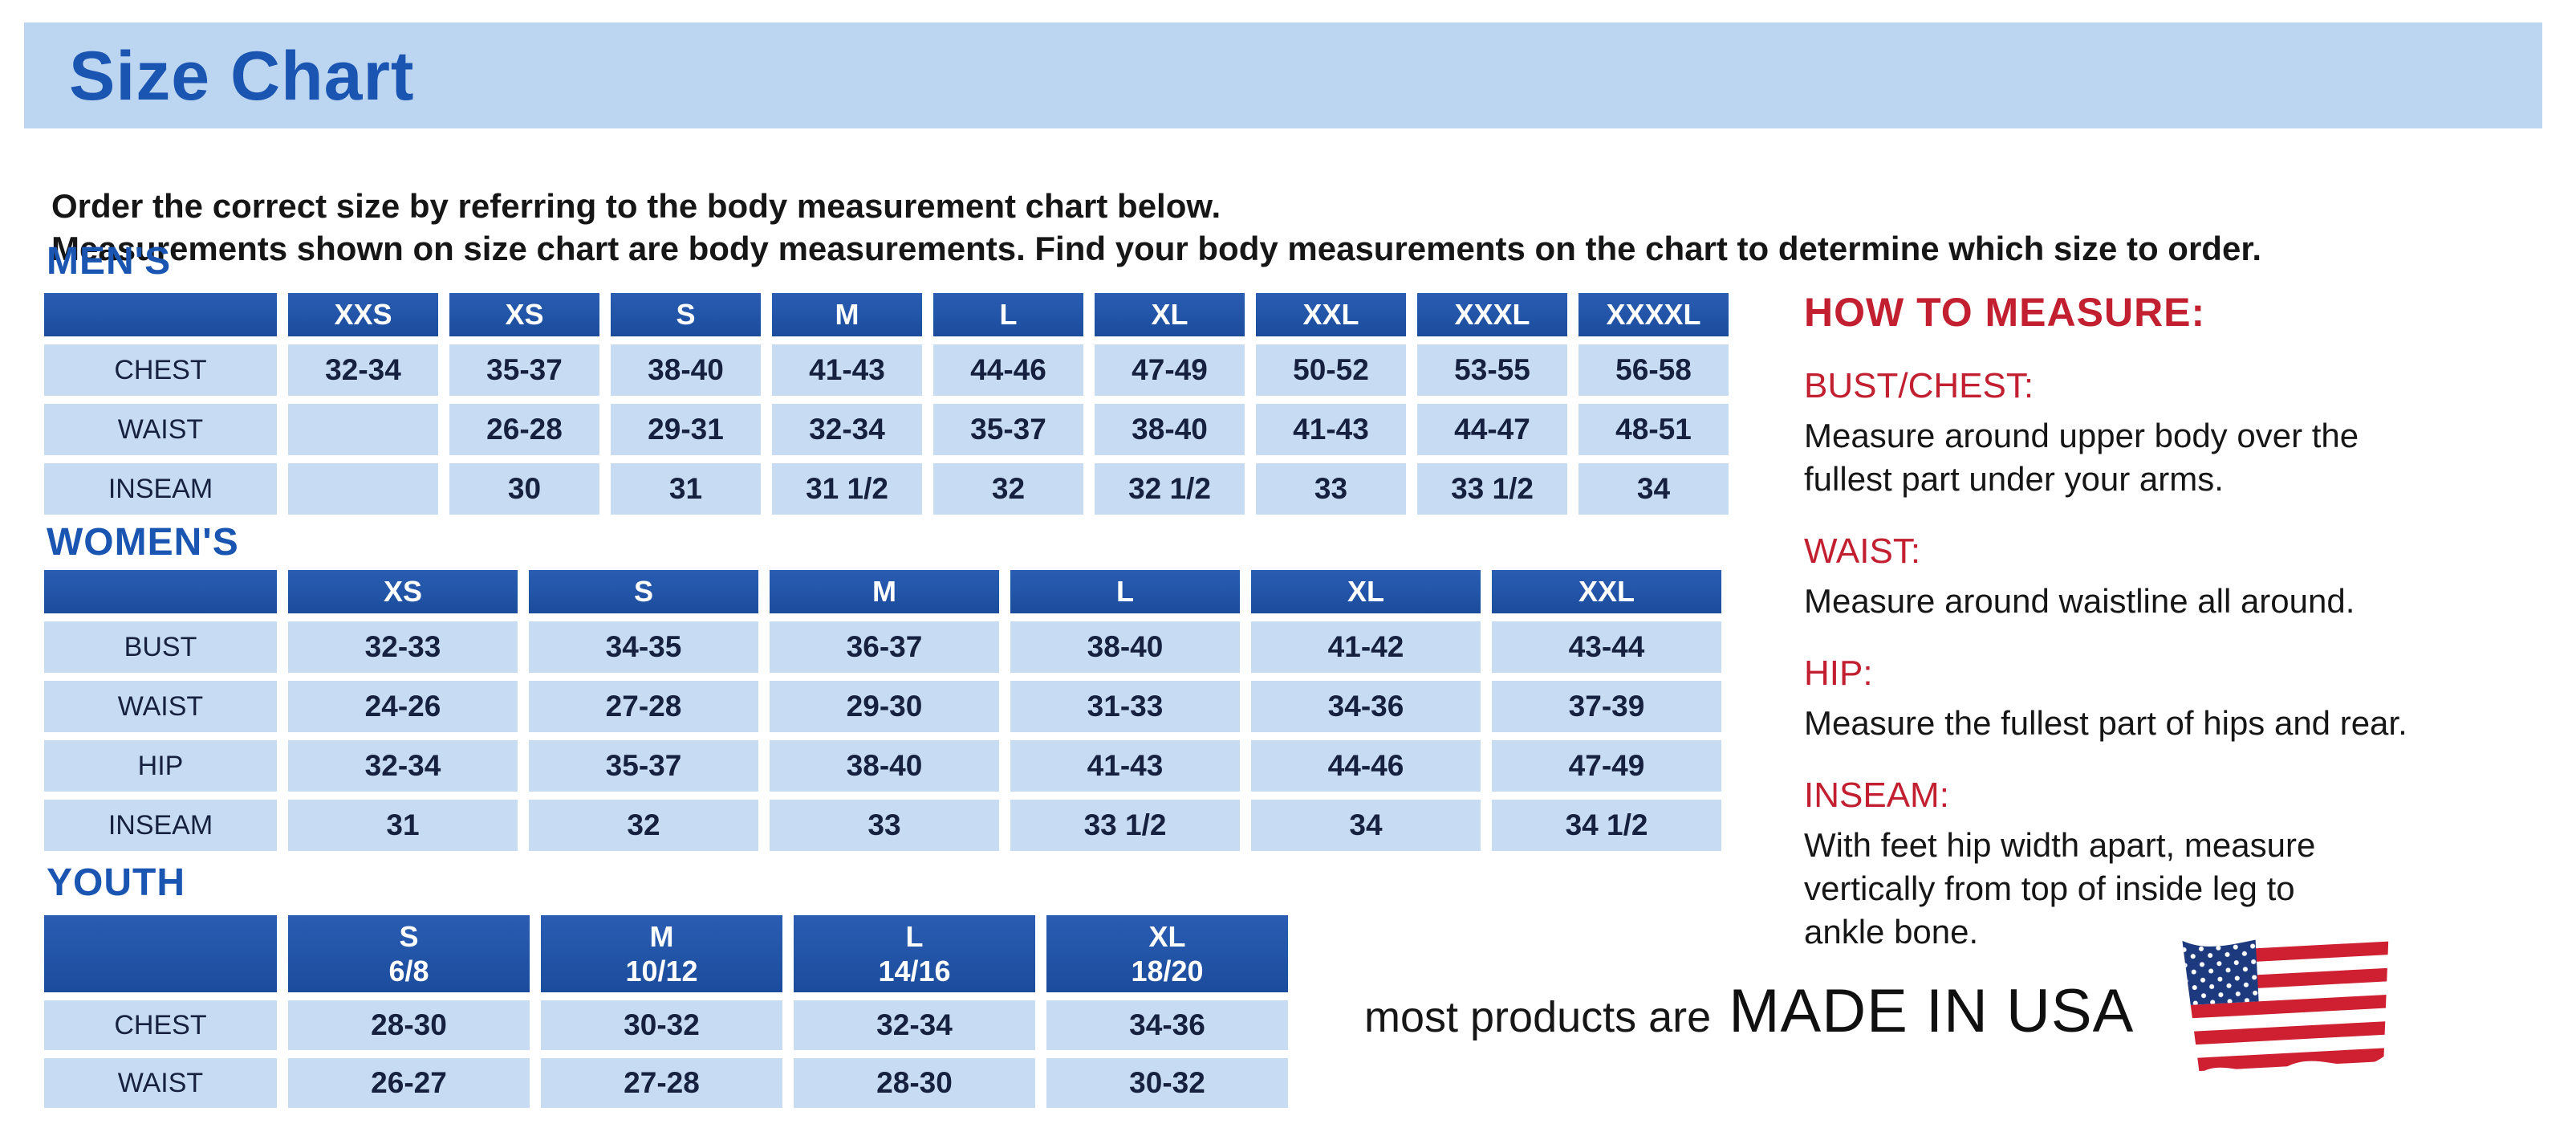 This screenshot has width=2576, height=1132. I want to click on data-cell: 34, so click(1654, 489).